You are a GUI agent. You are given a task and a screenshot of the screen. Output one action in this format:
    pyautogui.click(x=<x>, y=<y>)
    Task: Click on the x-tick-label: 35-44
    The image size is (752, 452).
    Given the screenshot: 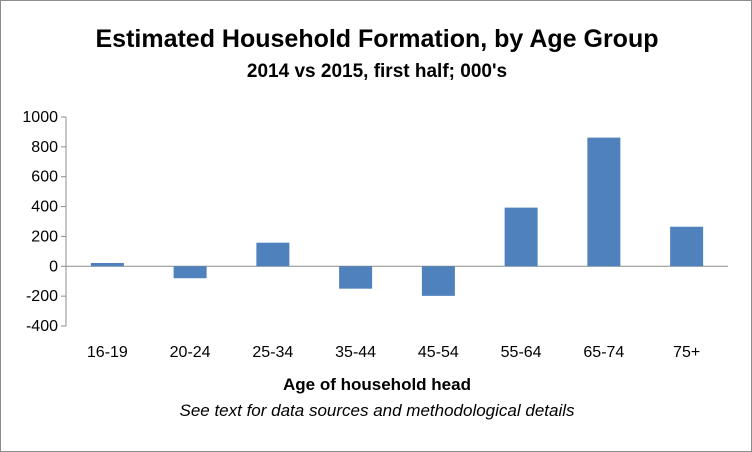 What is the action you would take?
    pyautogui.click(x=355, y=352)
    